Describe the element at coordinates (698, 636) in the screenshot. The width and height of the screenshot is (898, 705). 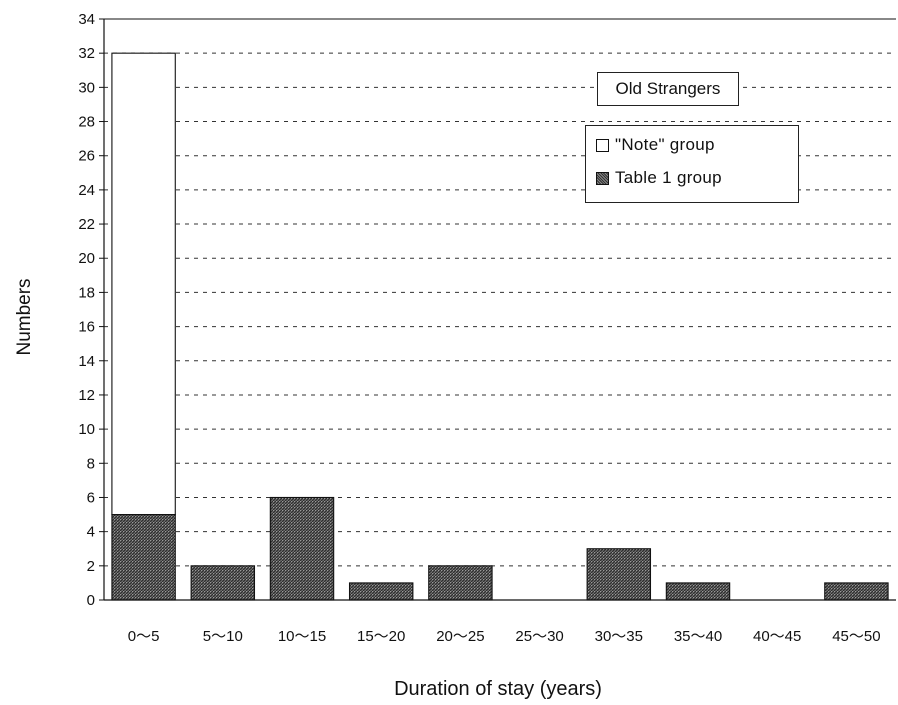
I see `x-tick-label: 35～40` at that location.